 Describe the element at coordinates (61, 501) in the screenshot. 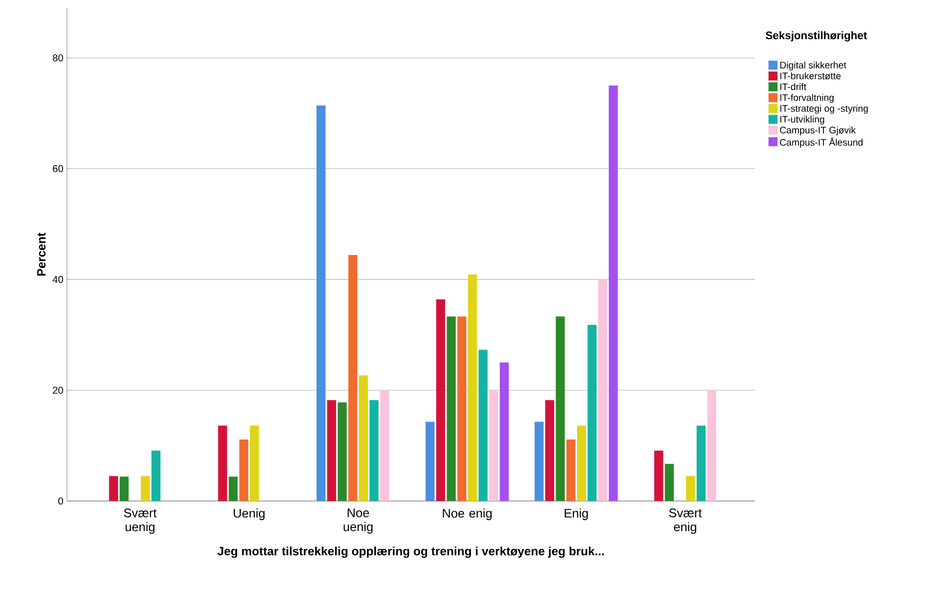

I see `y-tick-label: 0` at that location.